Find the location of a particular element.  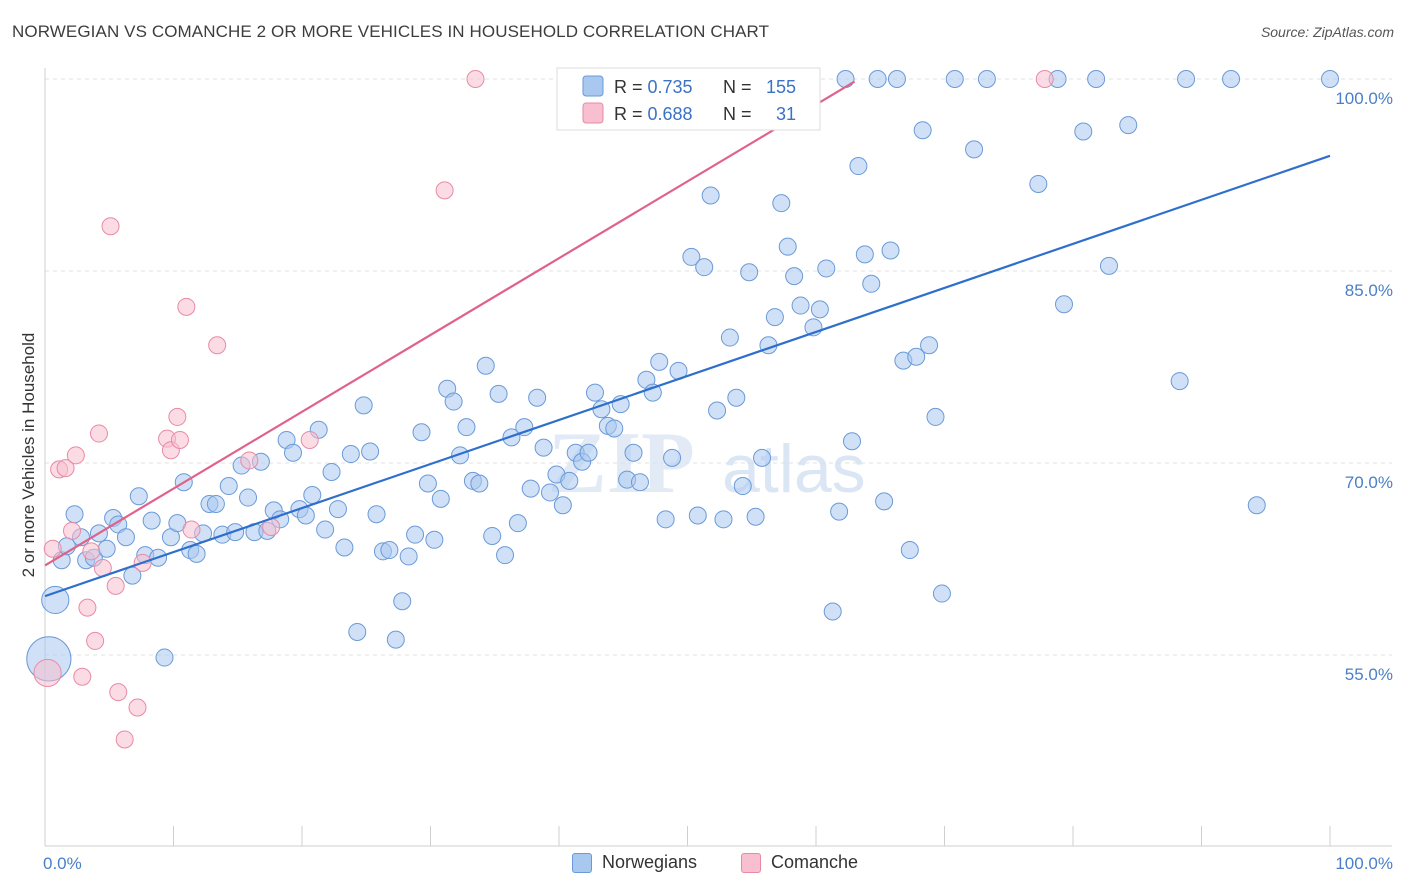

legend-item-comanche: Comanche is located at coordinates (799, 862).